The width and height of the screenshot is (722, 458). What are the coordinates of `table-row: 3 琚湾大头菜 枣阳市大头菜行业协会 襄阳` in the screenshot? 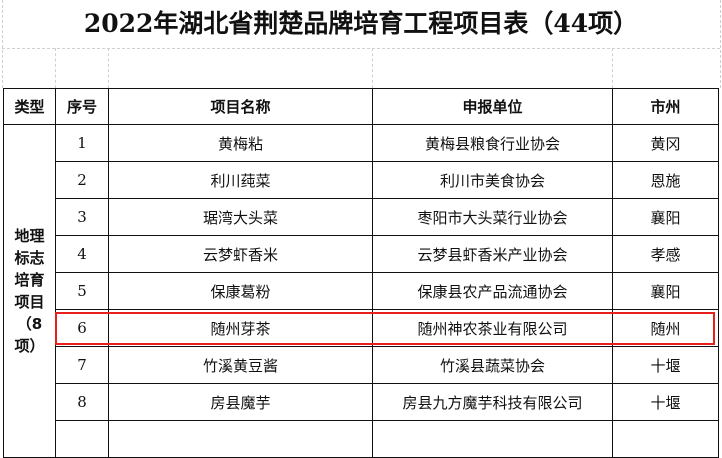 It's located at (361, 217).